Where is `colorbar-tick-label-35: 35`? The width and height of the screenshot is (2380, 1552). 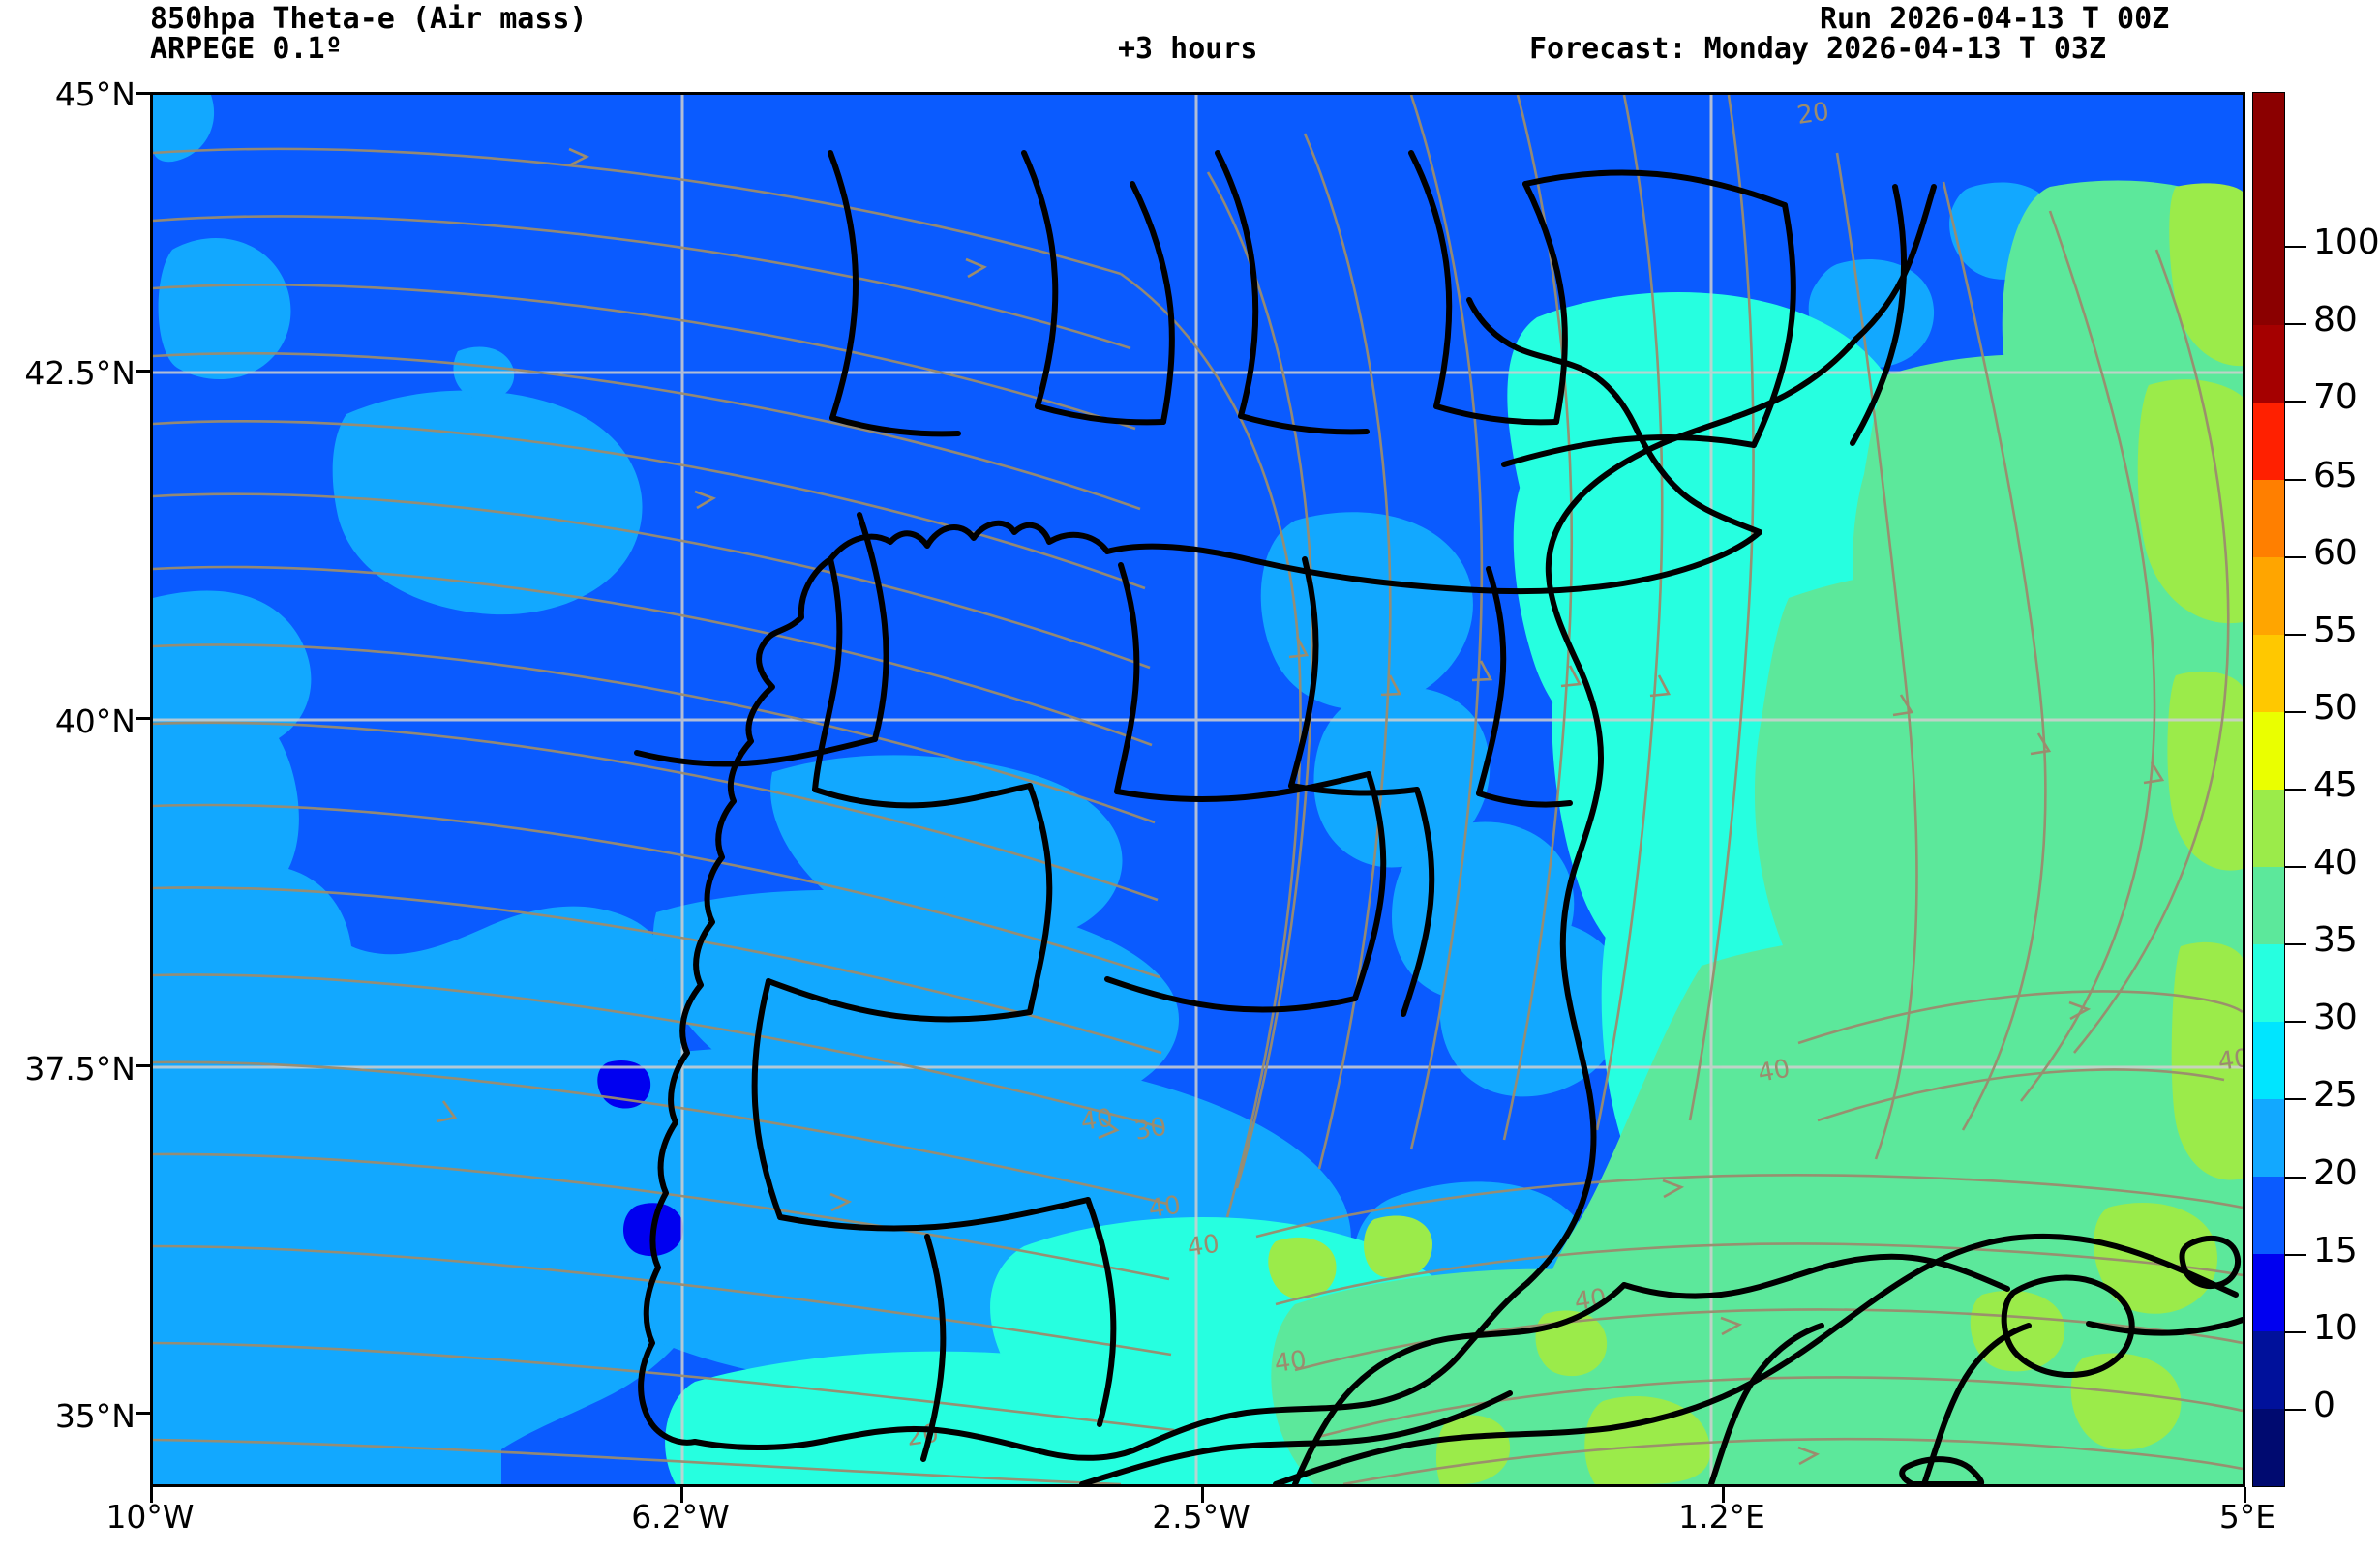 colorbar-tick-label-35: 35 is located at coordinates (2335, 941).